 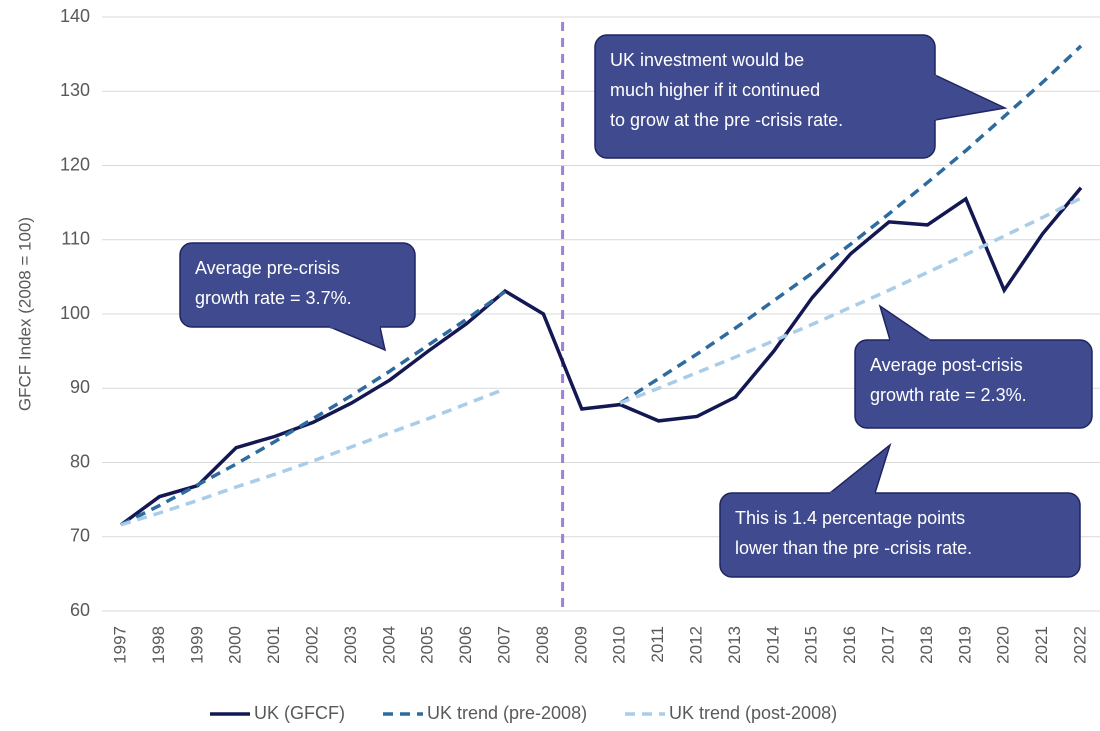 I want to click on y-tick-label: 140, so click(x=75, y=16).